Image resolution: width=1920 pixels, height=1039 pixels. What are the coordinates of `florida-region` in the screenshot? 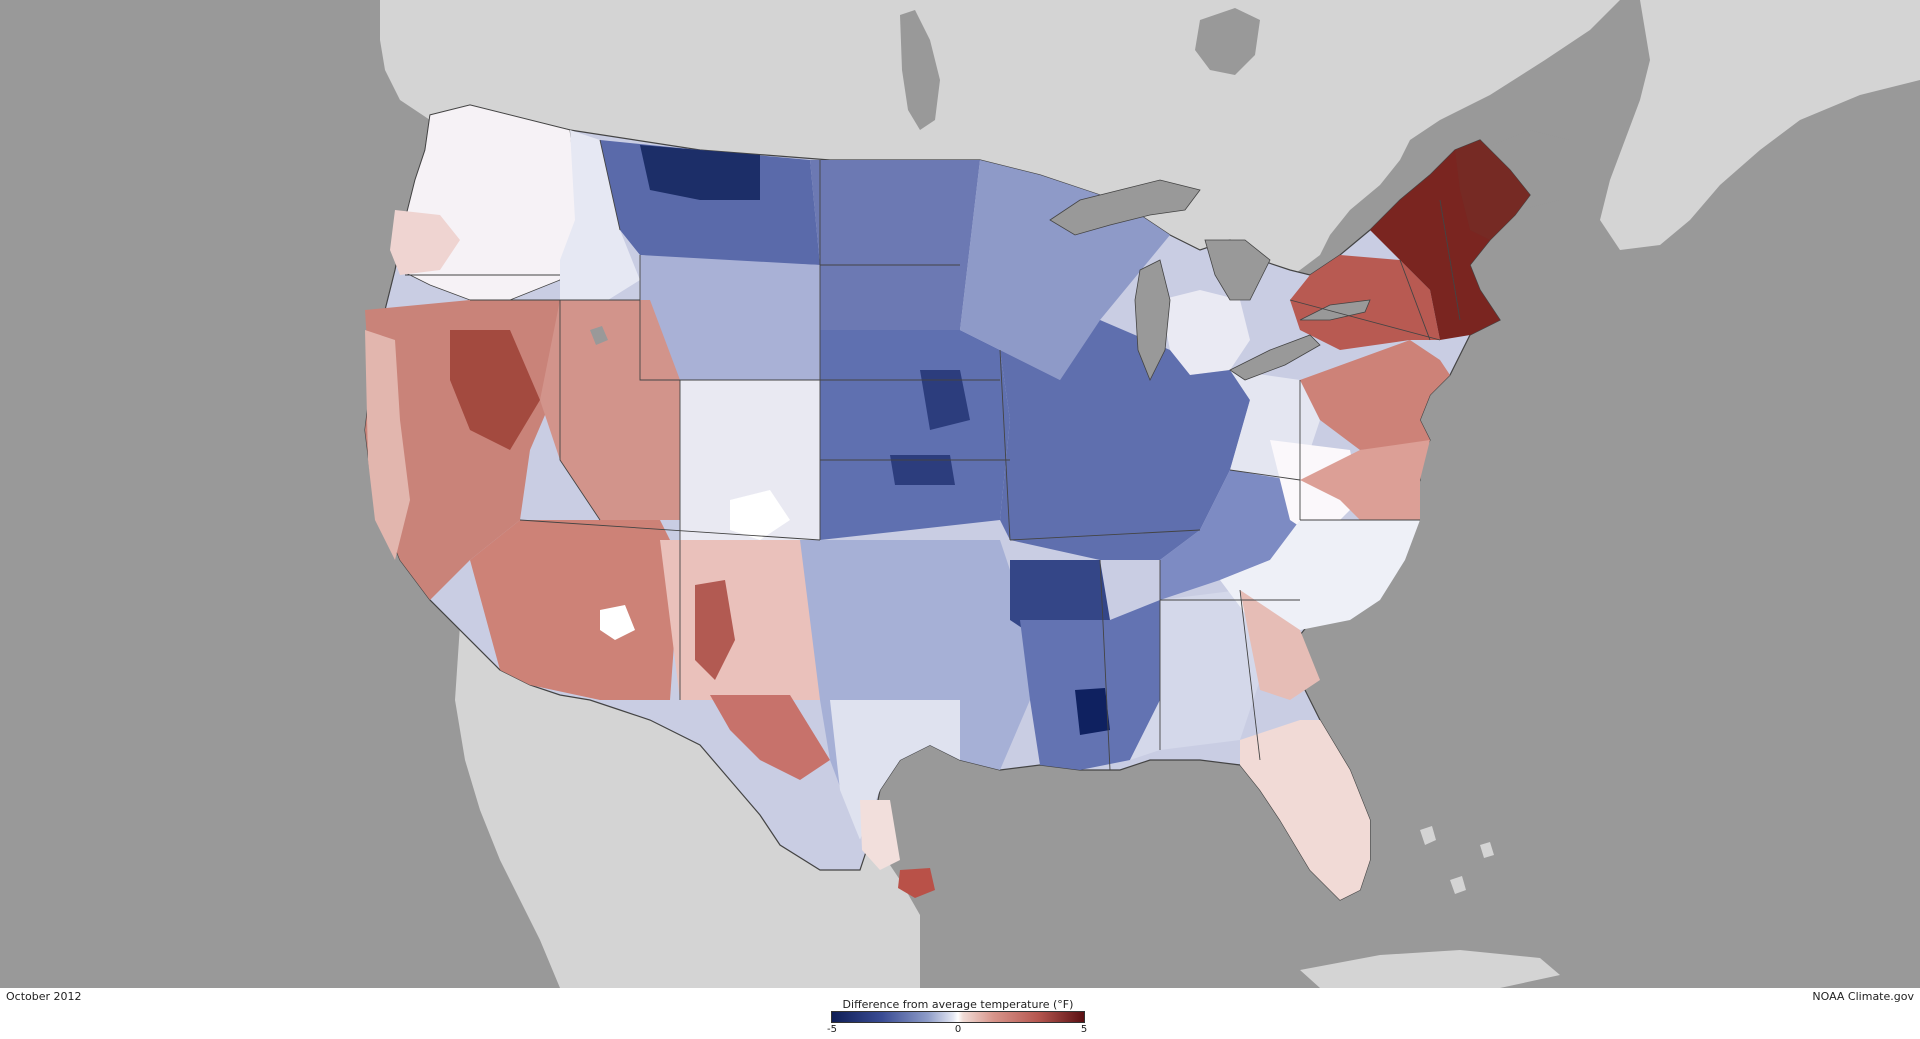 It's located at (1305, 810).